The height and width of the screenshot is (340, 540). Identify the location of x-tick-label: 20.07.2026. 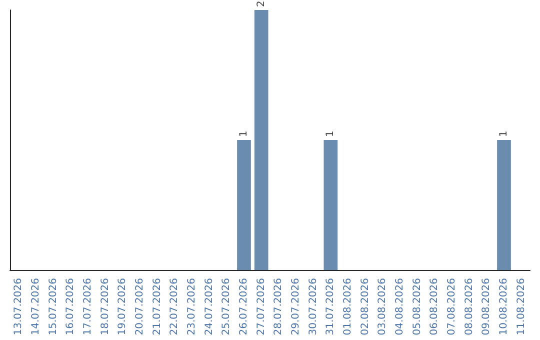
(140, 307).